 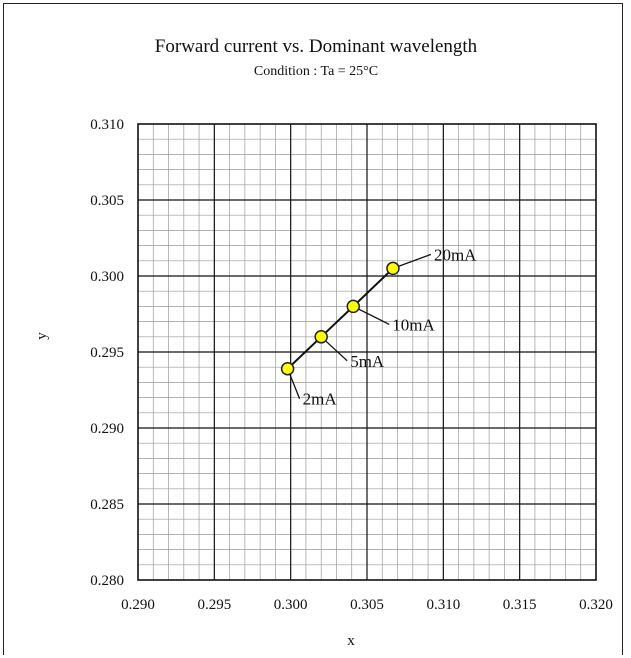 I want to click on y-tick-label: 0.295, so click(x=107, y=353).